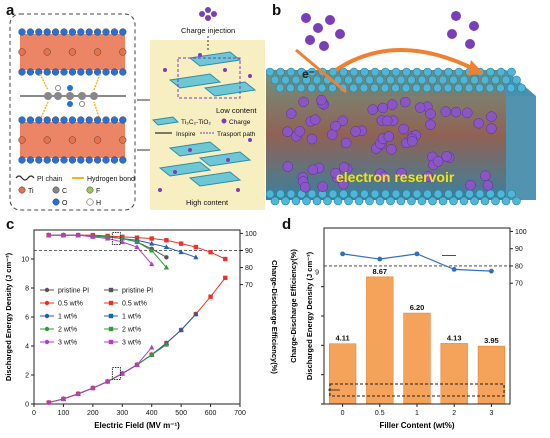 Image resolution: width=550 pixels, height=438 pixels. I want to click on x-tick-label: 100, so click(64, 413).